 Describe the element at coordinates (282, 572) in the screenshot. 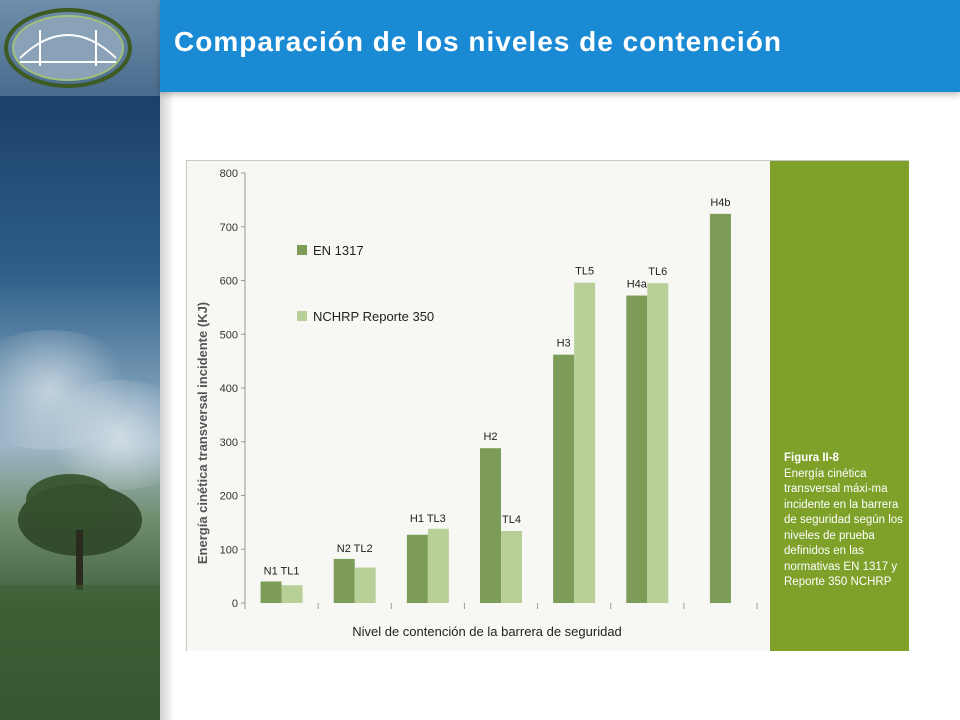

I see `bar-group-label: N1 TL1` at that location.